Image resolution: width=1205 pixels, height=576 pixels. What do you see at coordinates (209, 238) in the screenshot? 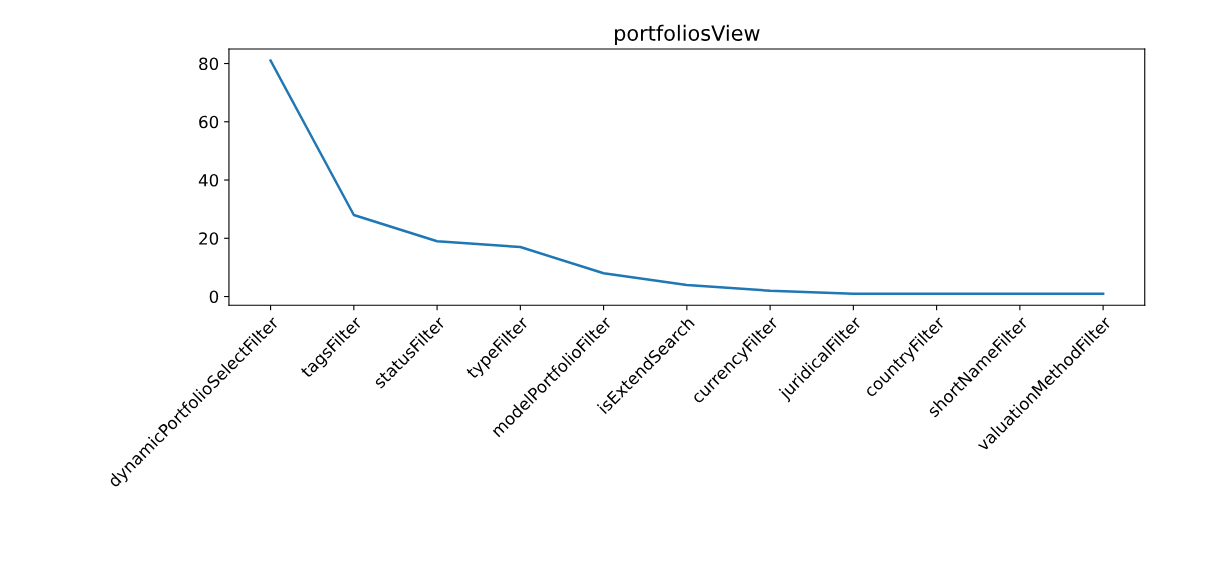
I see `y-tick-label: 20` at bounding box center [209, 238].